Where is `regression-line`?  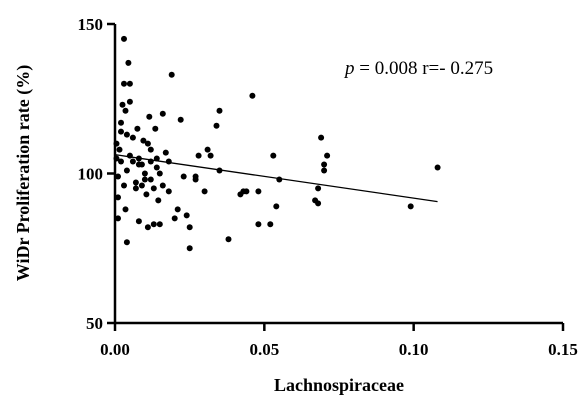 regression-line is located at coordinates (276, 178).